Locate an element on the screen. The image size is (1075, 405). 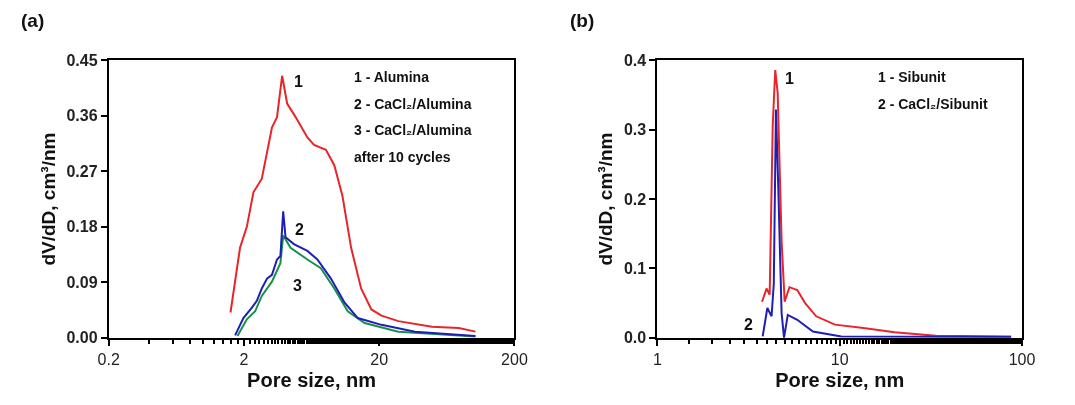
chart-title: (b) is located at coordinates (582, 20).